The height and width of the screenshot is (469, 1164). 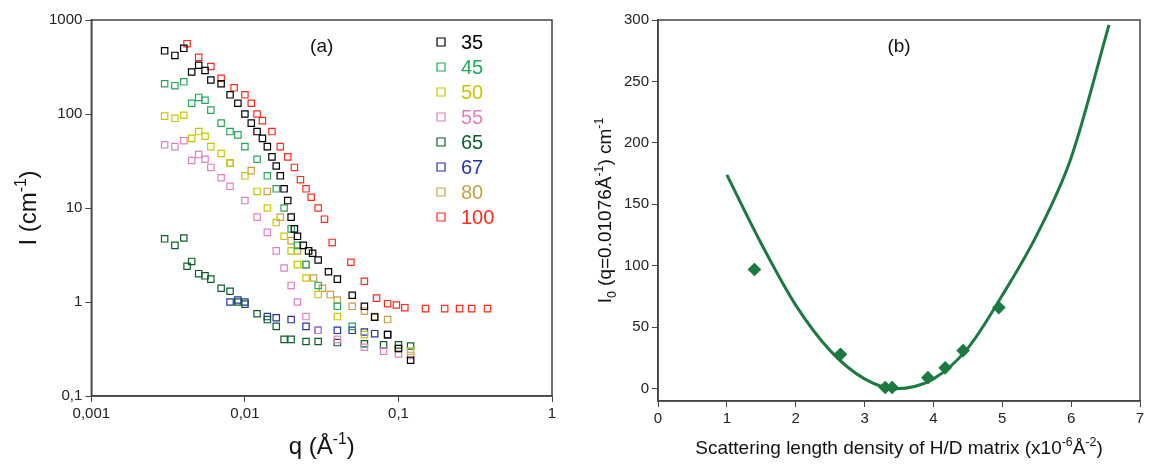 I want to click on y-tick-label: 150, so click(x=637, y=203).